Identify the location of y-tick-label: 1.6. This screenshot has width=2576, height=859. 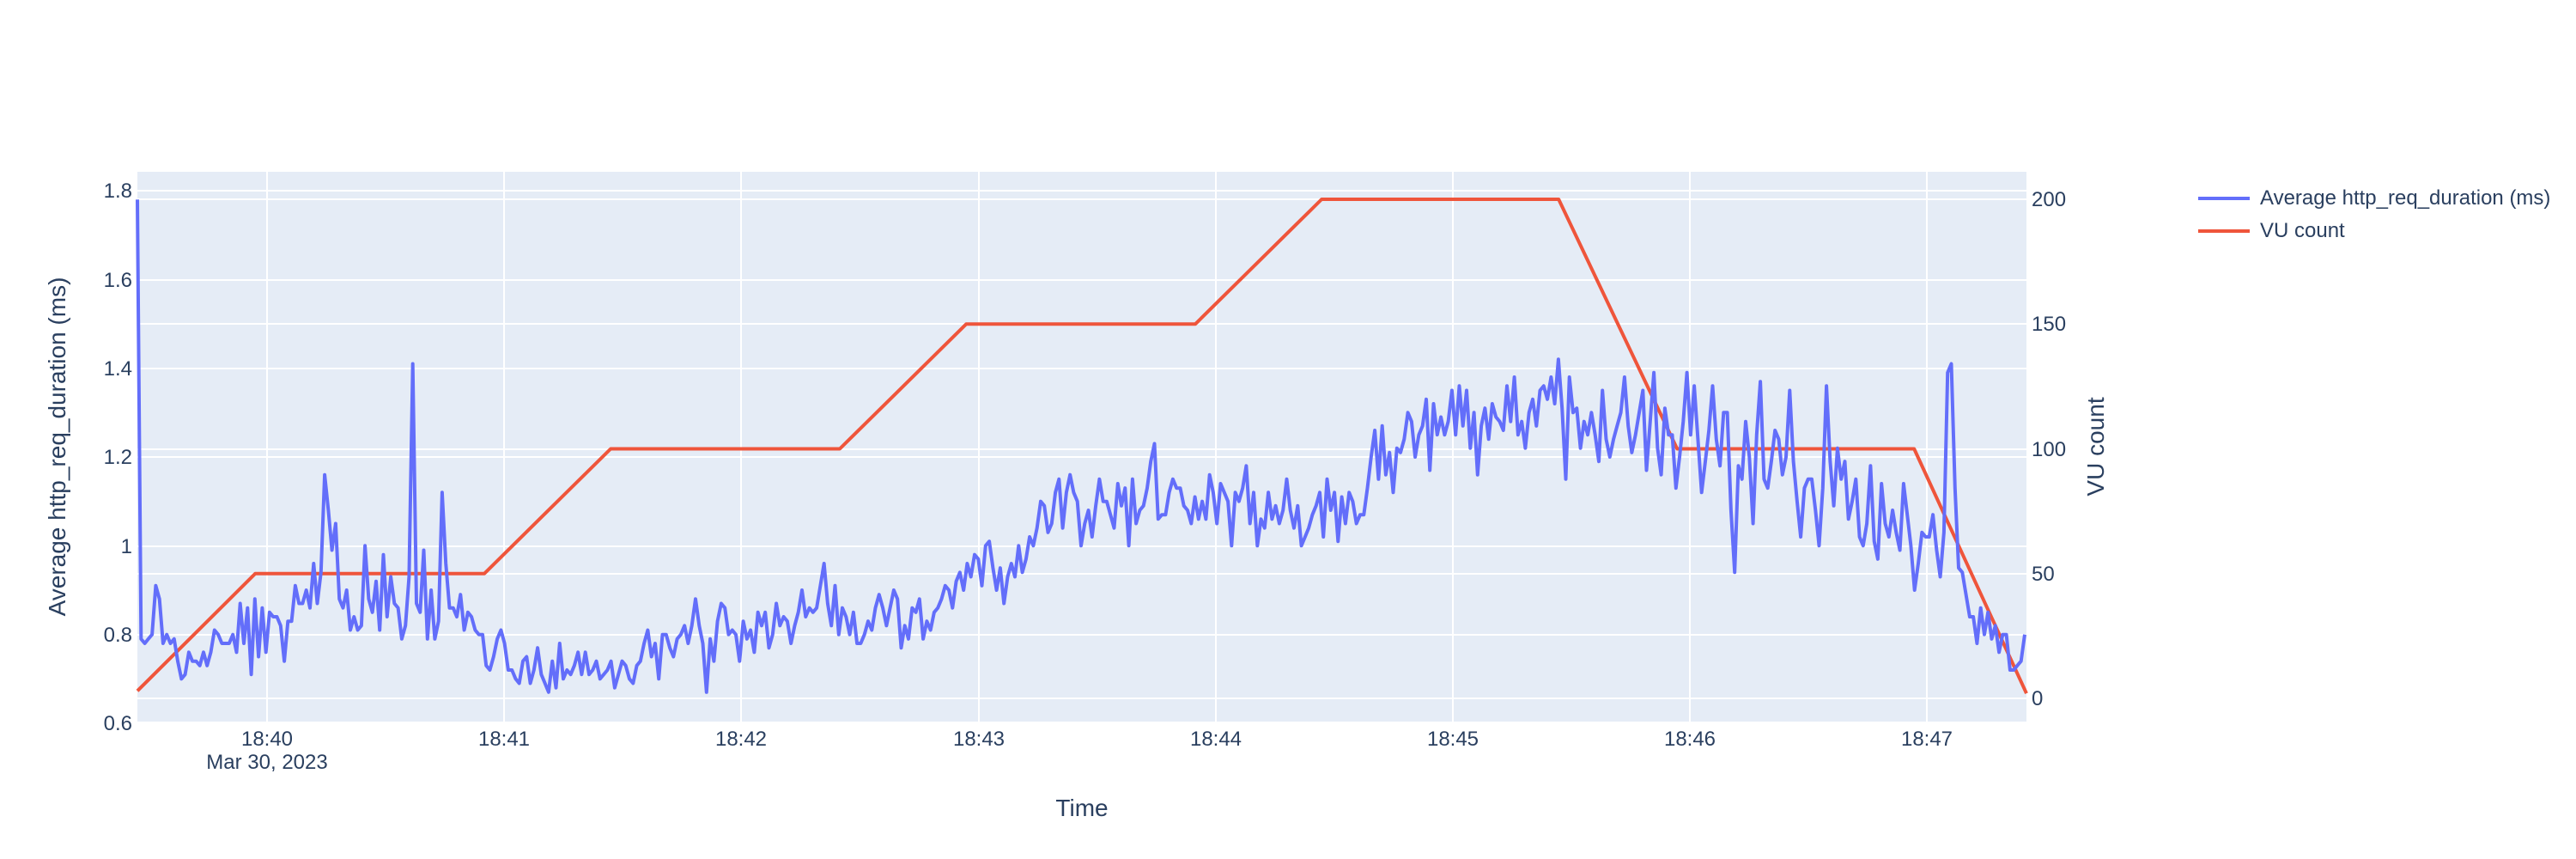
(118, 281).